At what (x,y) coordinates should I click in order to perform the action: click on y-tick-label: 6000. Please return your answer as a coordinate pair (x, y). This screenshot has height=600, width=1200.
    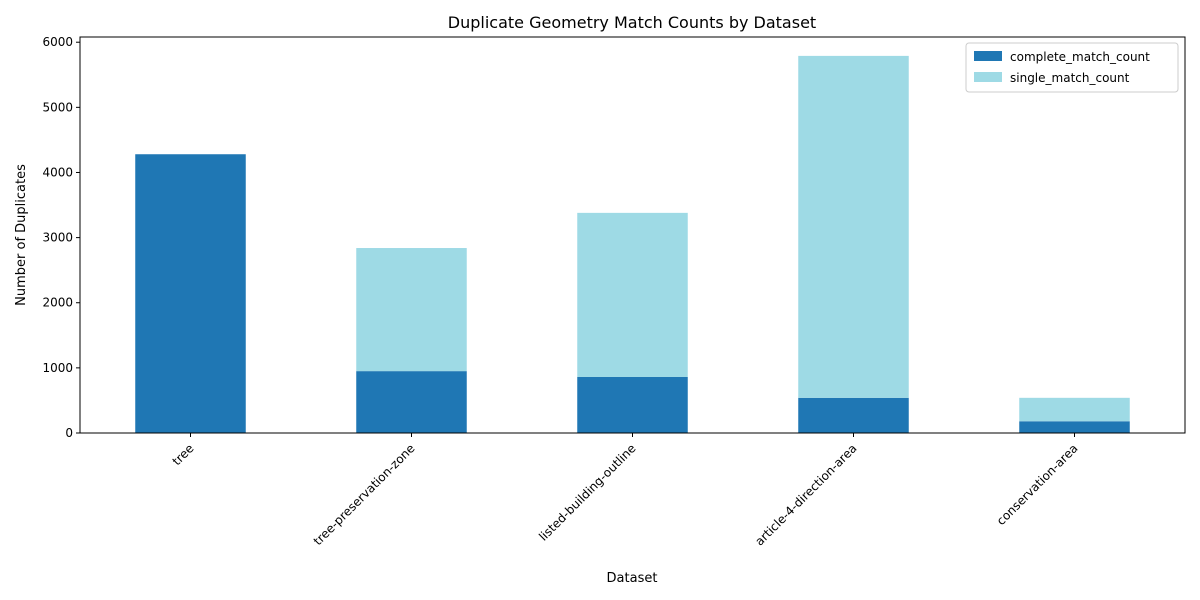
    Looking at the image, I should click on (57, 42).